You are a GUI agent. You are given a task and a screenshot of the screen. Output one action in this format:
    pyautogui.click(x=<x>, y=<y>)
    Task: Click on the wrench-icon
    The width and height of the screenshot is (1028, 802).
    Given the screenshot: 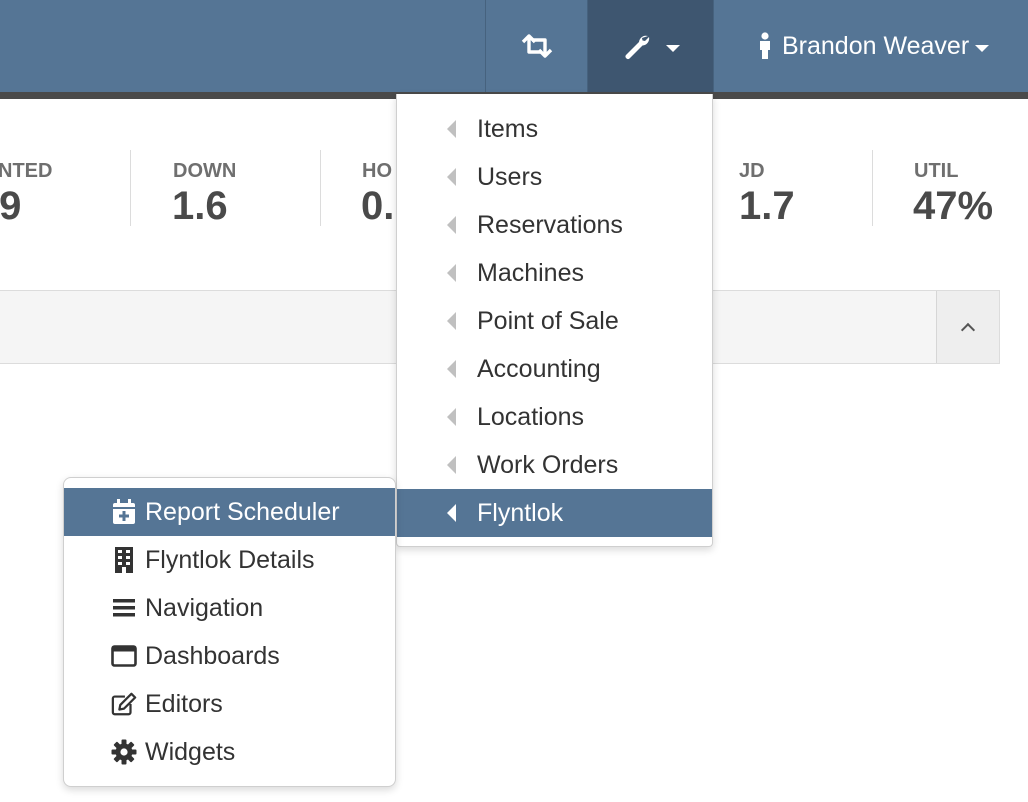 What is the action you would take?
    pyautogui.click(x=637, y=47)
    